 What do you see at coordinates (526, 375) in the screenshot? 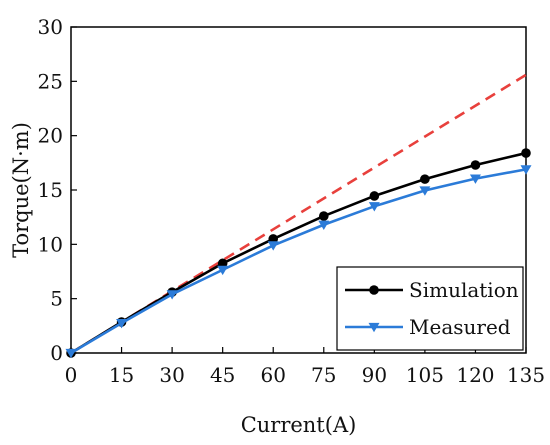
I see `x-tick-label: 135` at bounding box center [526, 375].